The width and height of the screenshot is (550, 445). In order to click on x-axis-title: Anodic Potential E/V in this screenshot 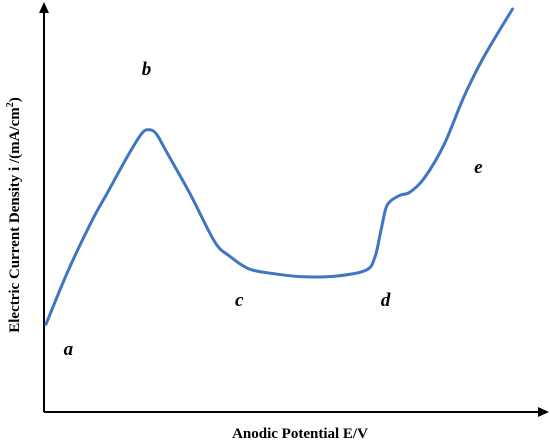, I will do `click(300, 434)`.